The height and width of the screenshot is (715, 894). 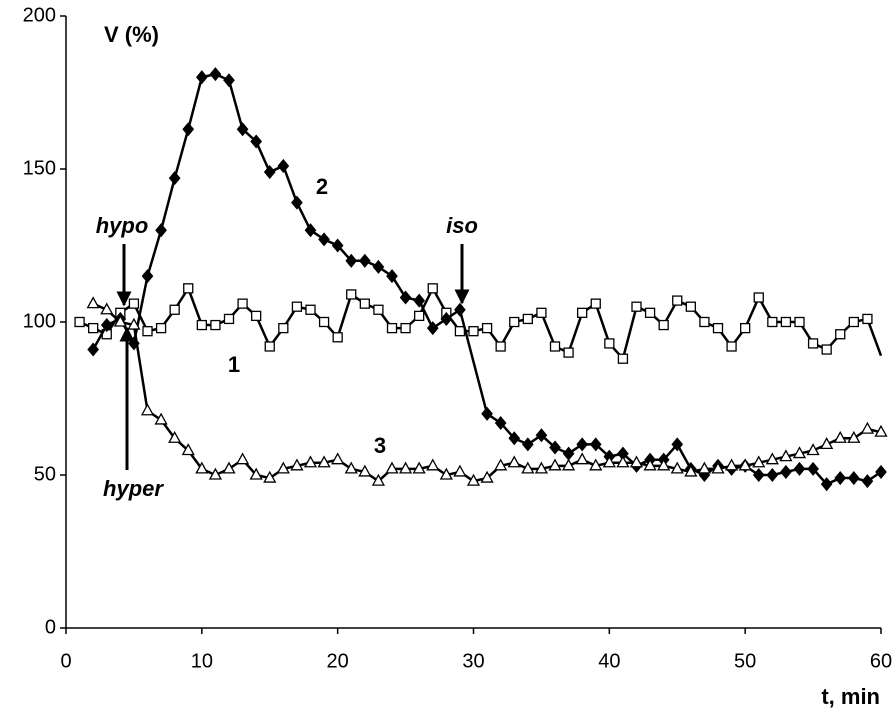 What do you see at coordinates (462, 225) in the screenshot?
I see `annotation: iso` at bounding box center [462, 225].